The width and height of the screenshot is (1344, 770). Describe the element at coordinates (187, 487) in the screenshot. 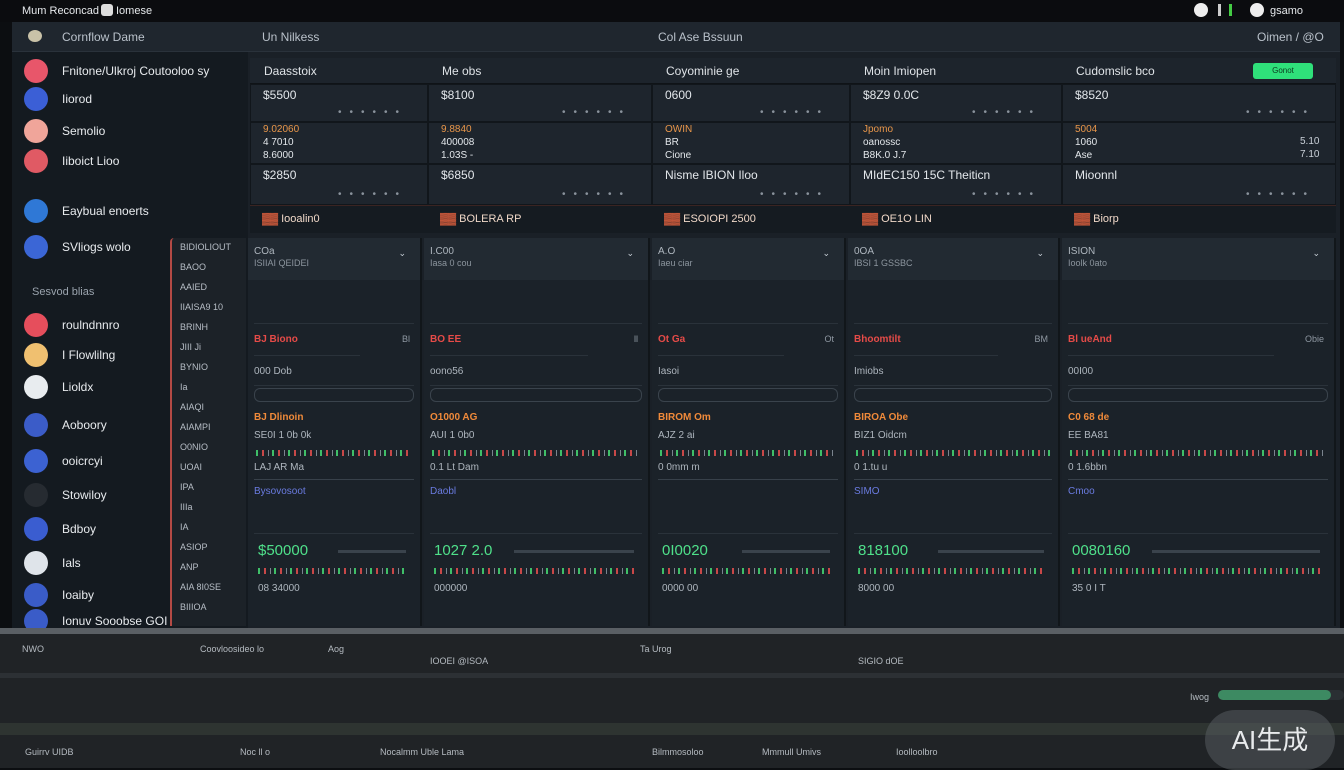

I see `panel-entry: IPA` at that location.